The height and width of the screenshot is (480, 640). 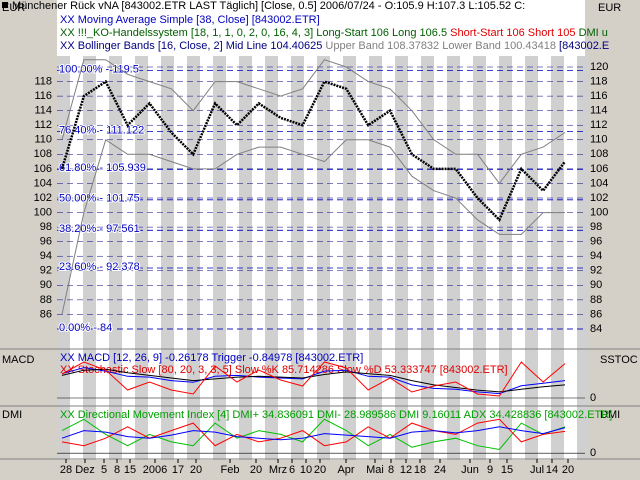 What do you see at coordinates (599, 67) in the screenshot?
I see `y-tick-label: 120` at bounding box center [599, 67].